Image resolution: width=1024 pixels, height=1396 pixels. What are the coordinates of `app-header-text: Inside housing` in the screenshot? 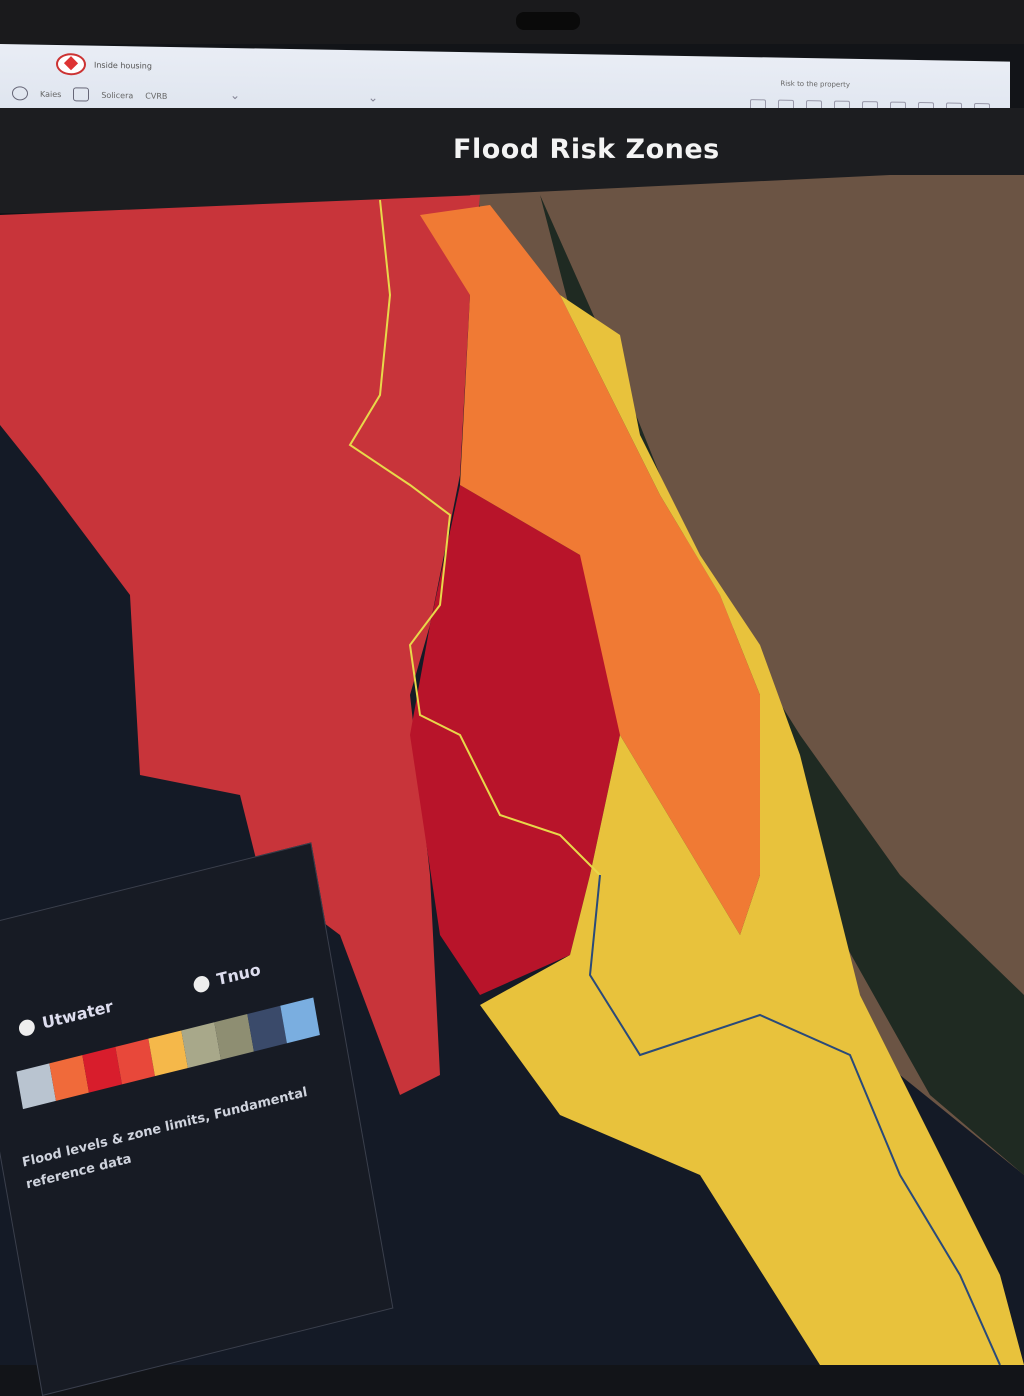 It's located at (123, 65).